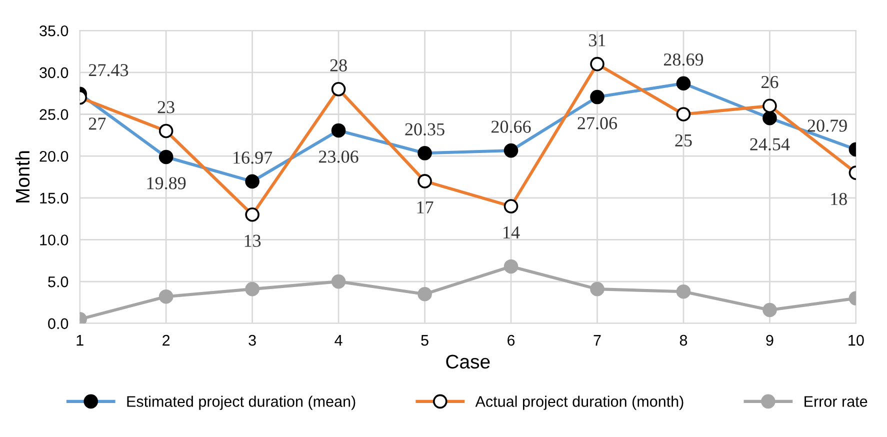 Image resolution: width=887 pixels, height=437 pixels. Describe the element at coordinates (338, 340) in the screenshot. I see `x-tick-label: 4` at that location.